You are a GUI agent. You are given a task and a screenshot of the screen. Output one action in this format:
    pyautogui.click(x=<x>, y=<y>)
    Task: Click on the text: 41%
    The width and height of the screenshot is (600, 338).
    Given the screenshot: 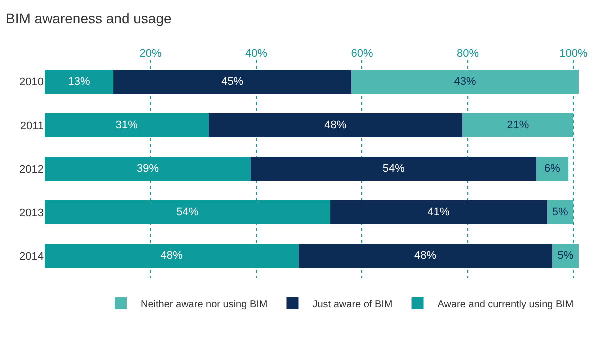 What is the action you would take?
    pyautogui.click(x=439, y=212)
    